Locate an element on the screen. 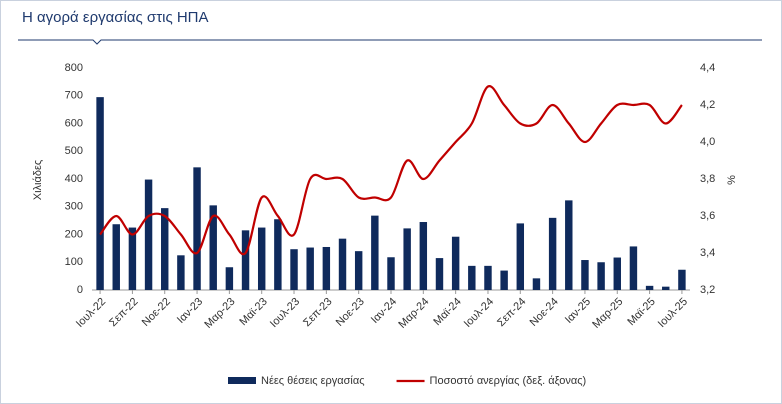  x-tick-label: Μαϊ-24 is located at coordinates (447, 312).